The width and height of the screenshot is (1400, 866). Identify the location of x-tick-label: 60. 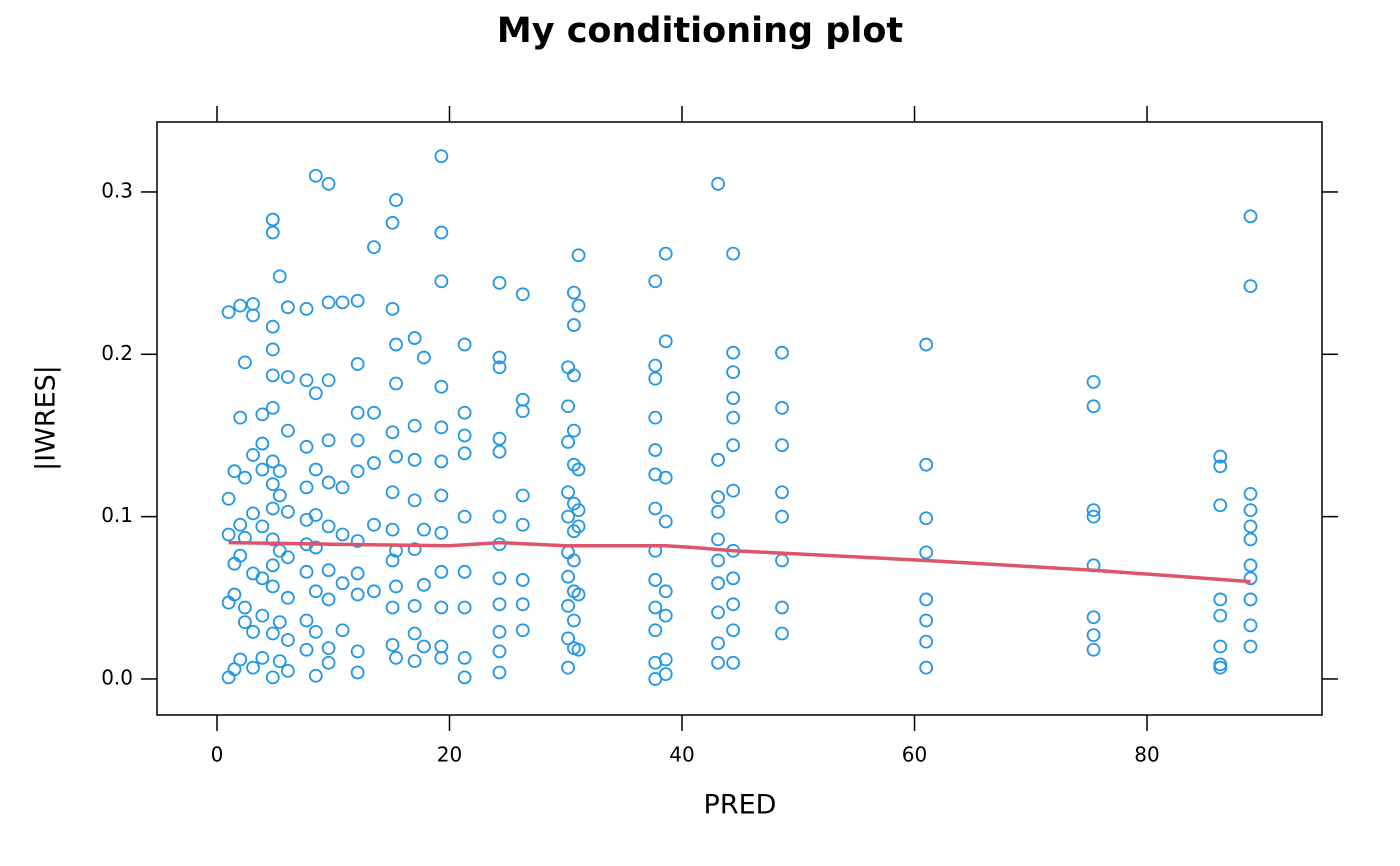
(914, 755).